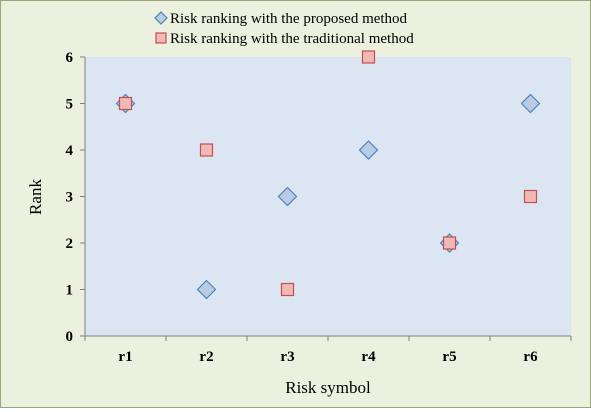 This screenshot has width=591, height=412. What do you see at coordinates (368, 57) in the screenshot?
I see `traditional-point-r4` at bounding box center [368, 57].